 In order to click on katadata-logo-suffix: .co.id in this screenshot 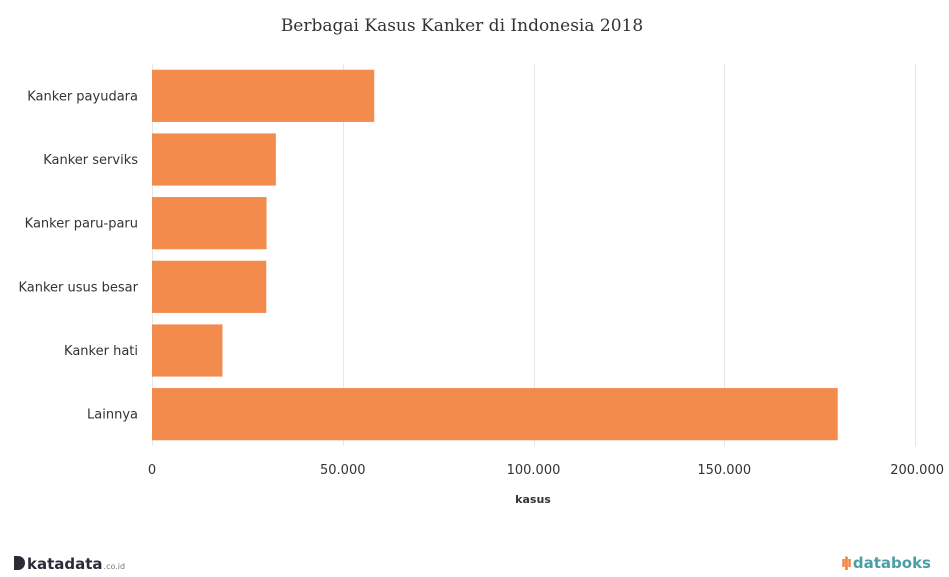, I will do `click(114, 566)`.